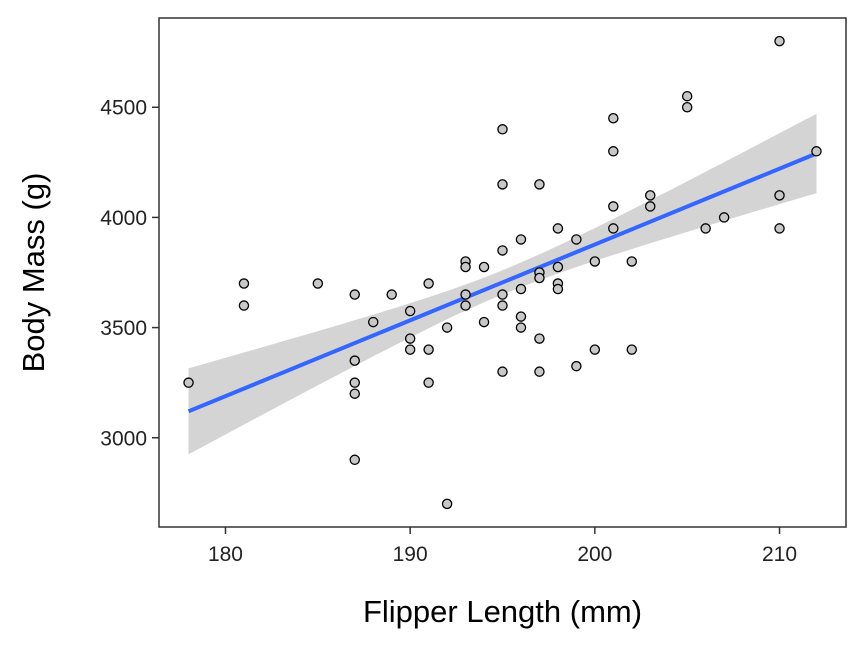 This screenshot has height=648, width=864. What do you see at coordinates (123, 328) in the screenshot?
I see `y-tick-label: 3500` at bounding box center [123, 328].